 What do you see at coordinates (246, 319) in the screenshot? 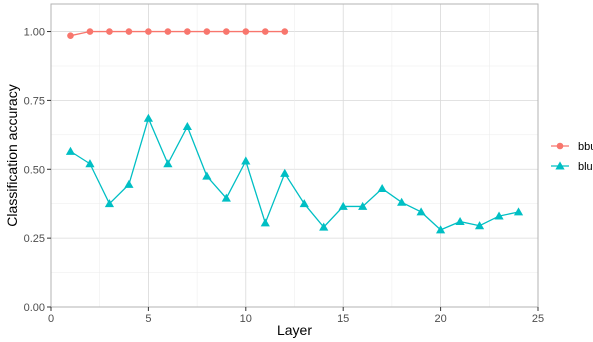
I see `x-tick-label: 10` at bounding box center [246, 319].